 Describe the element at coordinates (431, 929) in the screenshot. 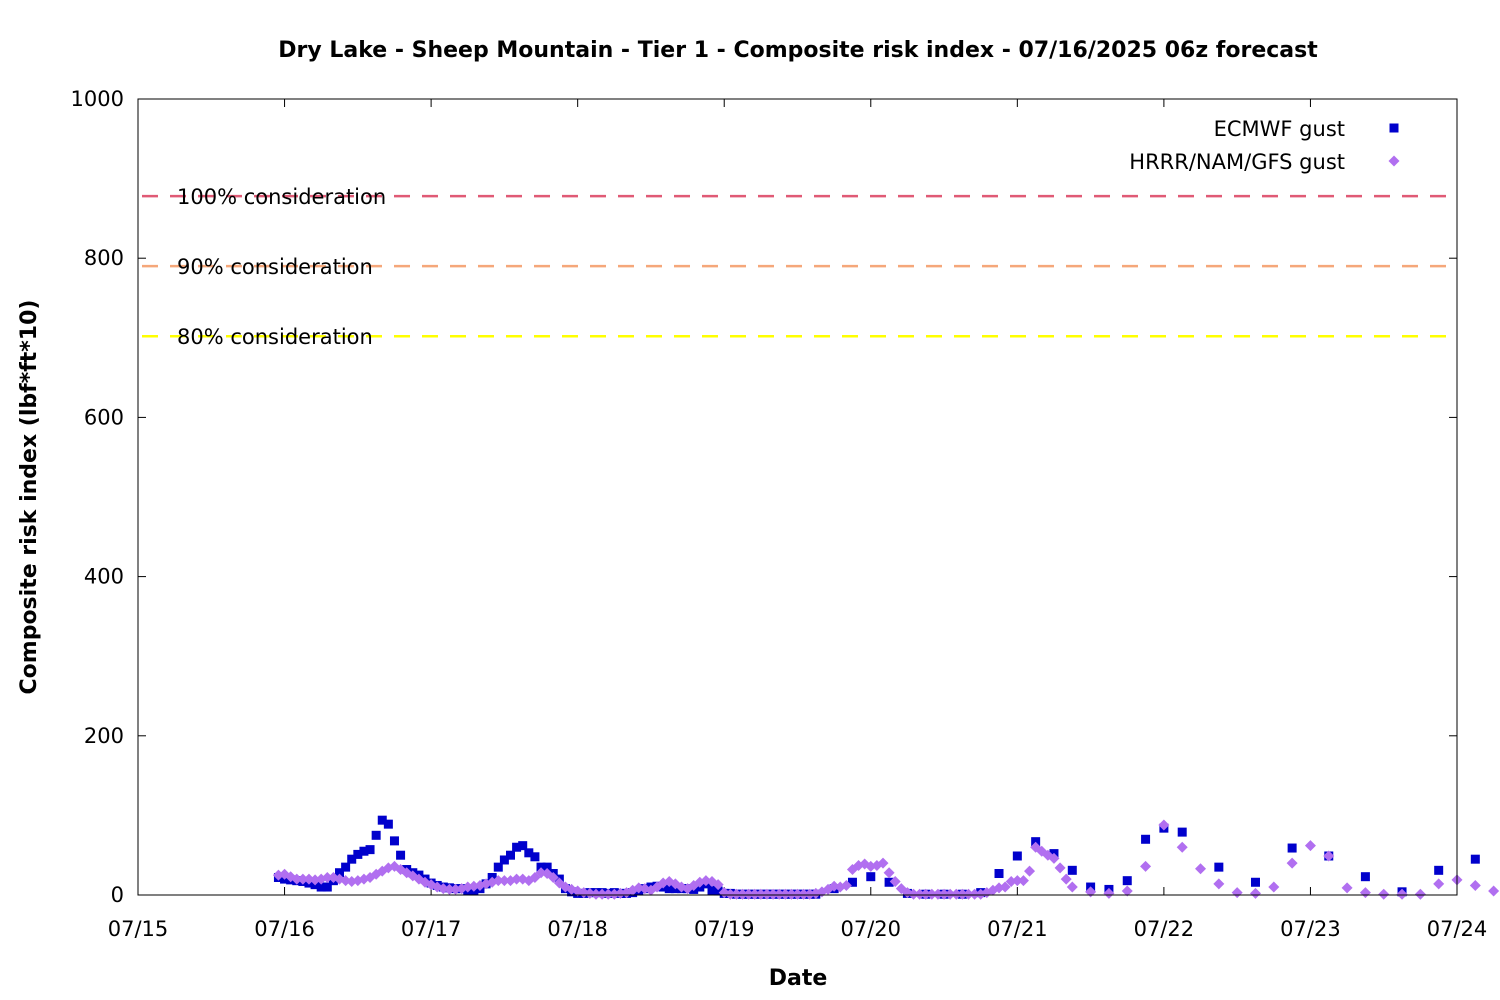

I see `x-tick-label: 07/17` at that location.